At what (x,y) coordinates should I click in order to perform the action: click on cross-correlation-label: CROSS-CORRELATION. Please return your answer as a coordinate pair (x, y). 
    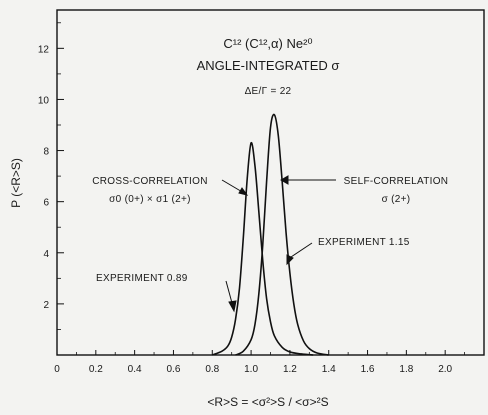
    Looking at the image, I should click on (149, 181).